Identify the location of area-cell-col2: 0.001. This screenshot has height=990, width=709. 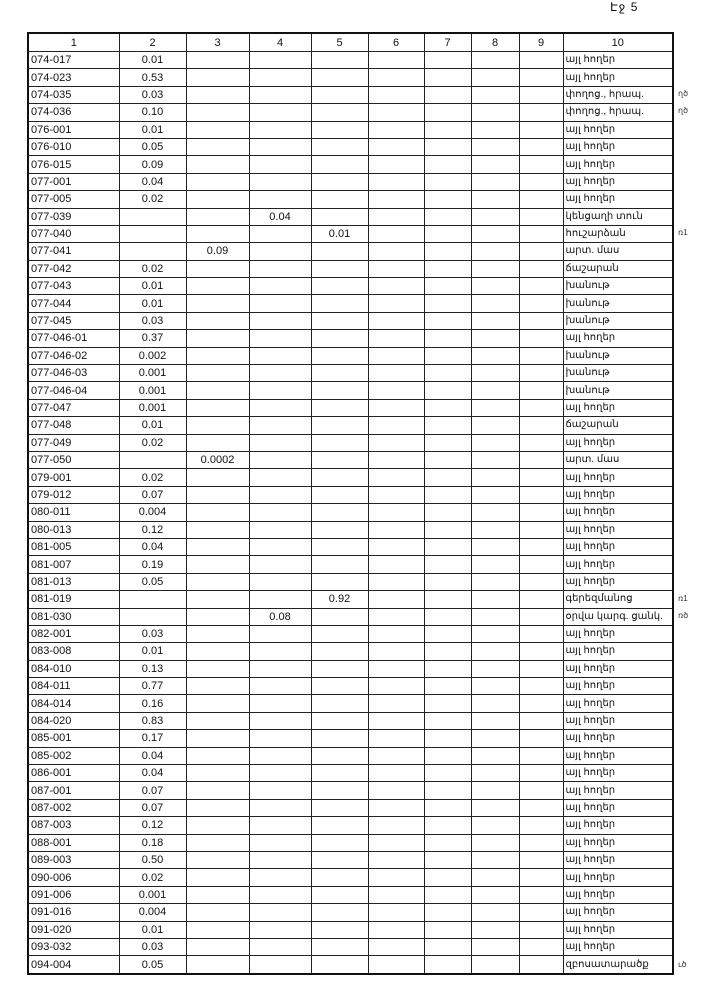
(152, 408).